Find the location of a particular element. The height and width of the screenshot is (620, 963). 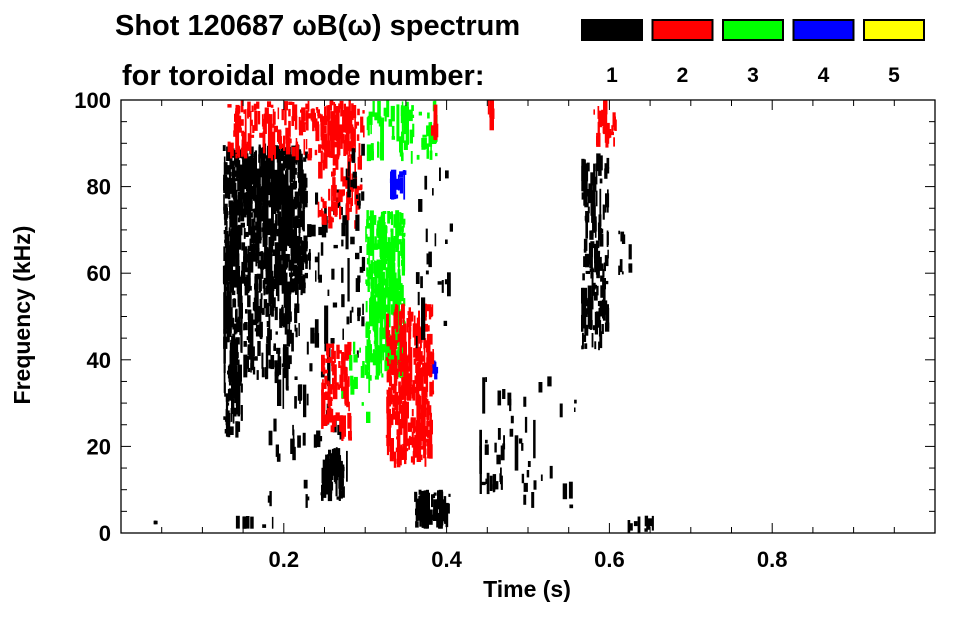

y-tick-label: 80 is located at coordinates (99, 187).